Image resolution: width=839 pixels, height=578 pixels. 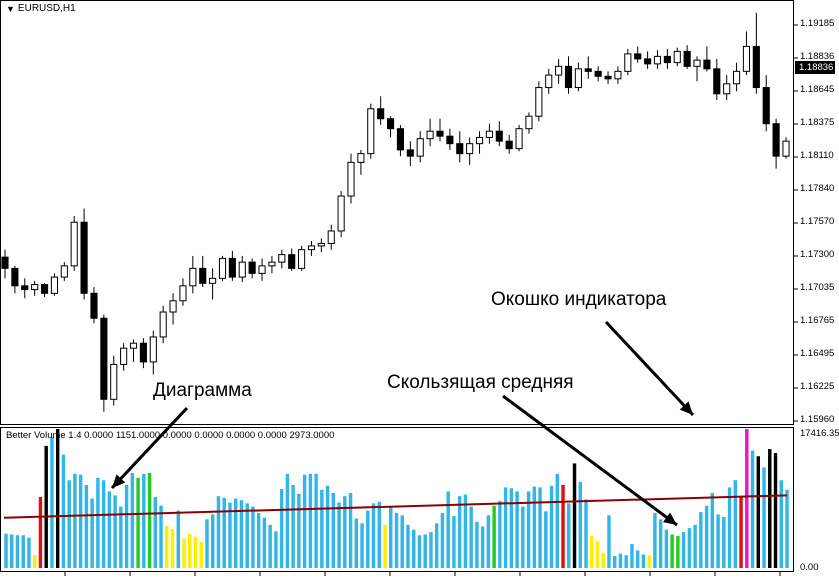 I want to click on annotation-indicator-window: Окошко индикатора, so click(x=579, y=299).